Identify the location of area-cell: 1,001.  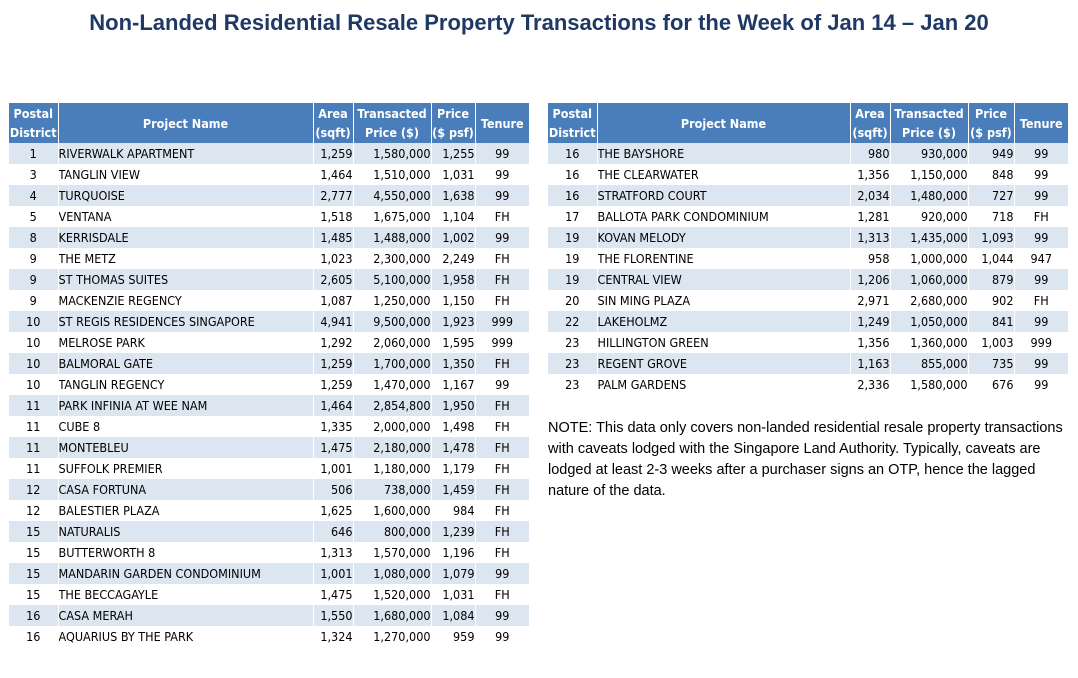
(333, 573).